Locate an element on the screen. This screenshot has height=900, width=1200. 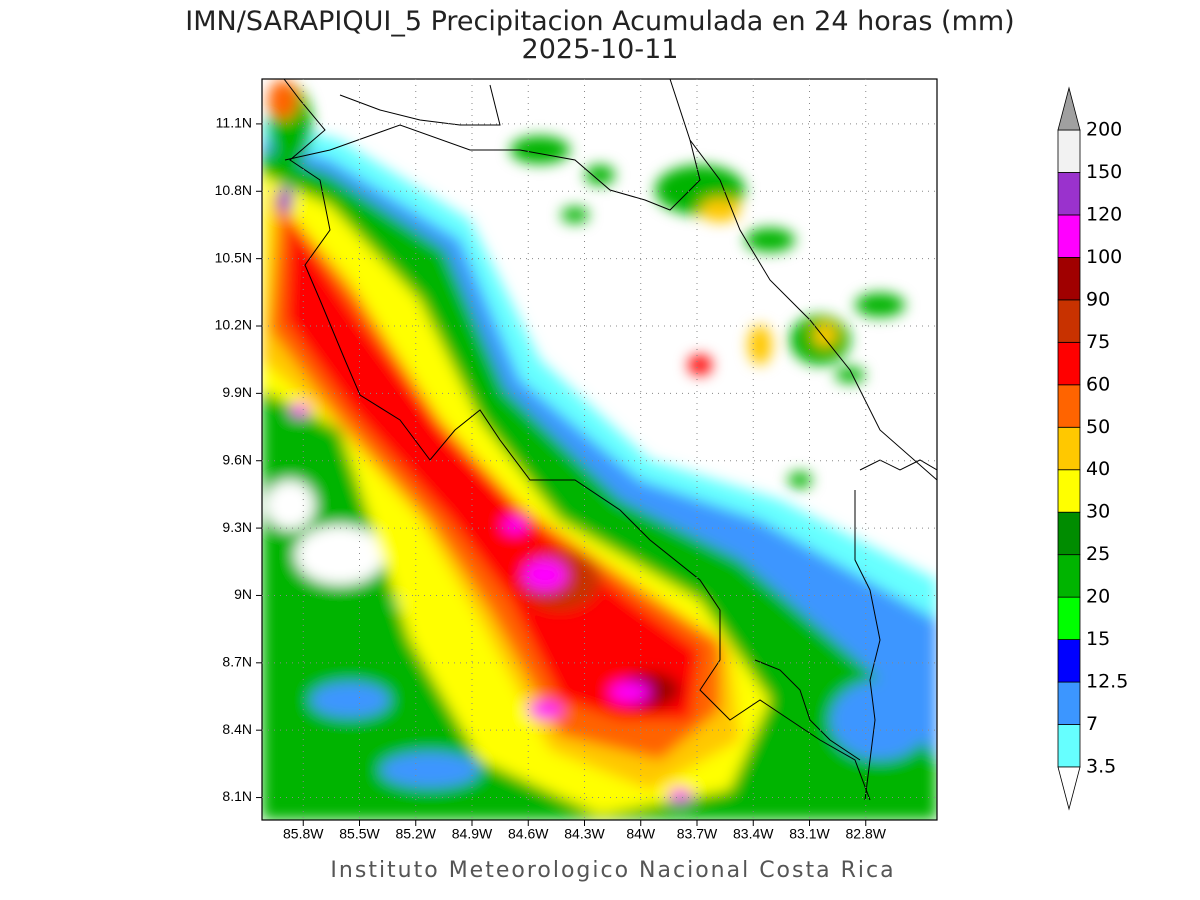
x-tick-label: 84.3W is located at coordinates (584, 834).